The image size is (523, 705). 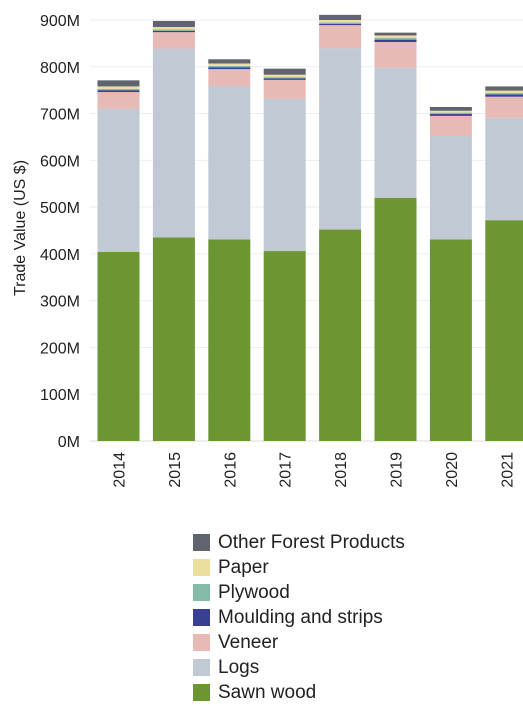 I want to click on legend-label: Moulding and strips, so click(x=300, y=617).